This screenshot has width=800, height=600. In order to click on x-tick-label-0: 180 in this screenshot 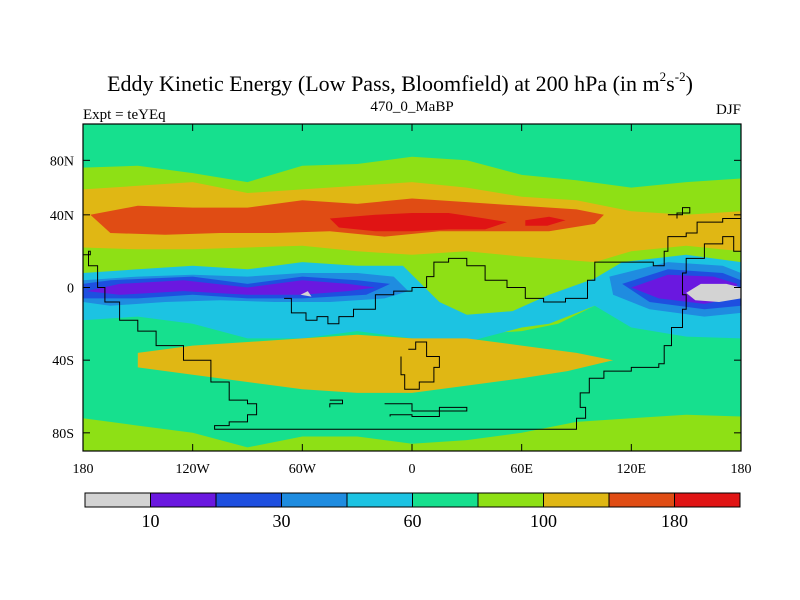, I will do `click(83, 469)`.